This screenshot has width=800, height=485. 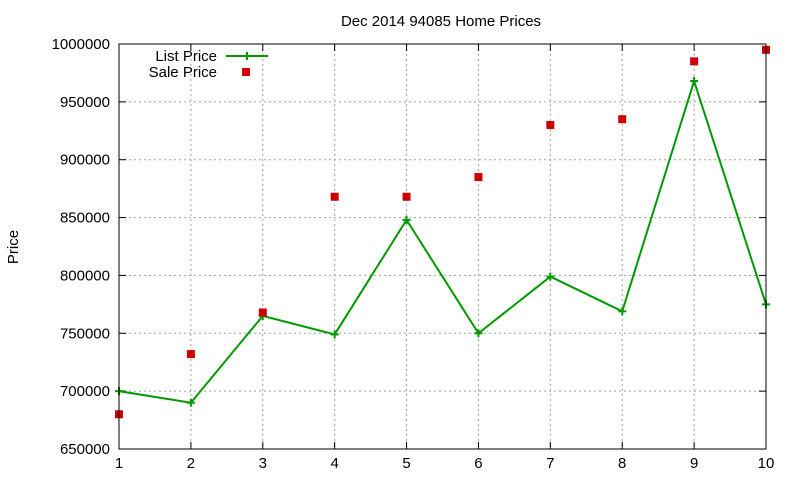 I want to click on legend-label-list-price: List Price, so click(x=186, y=56).